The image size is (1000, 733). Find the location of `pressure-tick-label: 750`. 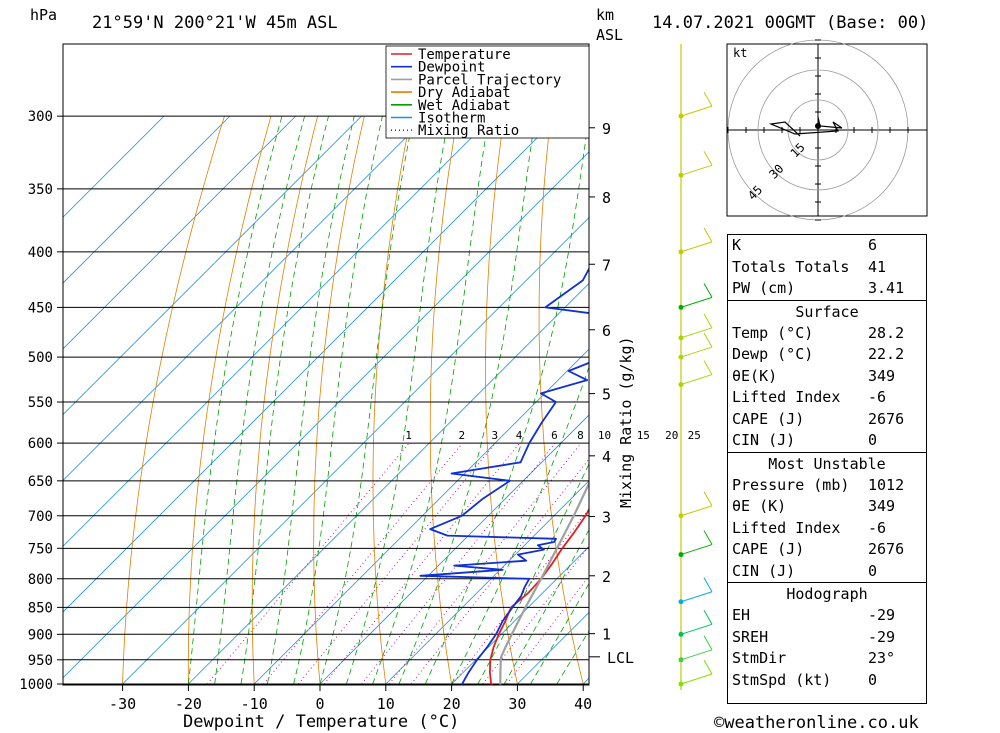

pressure-tick-label: 750 is located at coordinates (40, 549).